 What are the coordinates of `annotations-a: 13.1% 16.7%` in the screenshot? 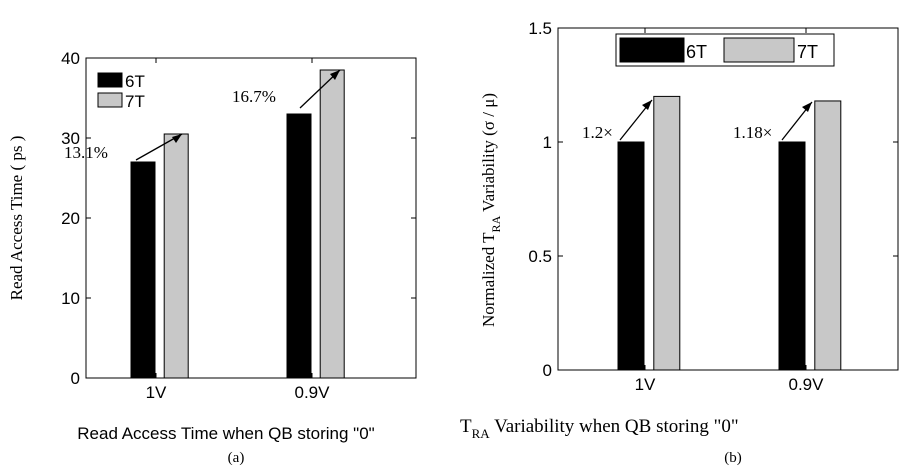 It's located at (202, 115).